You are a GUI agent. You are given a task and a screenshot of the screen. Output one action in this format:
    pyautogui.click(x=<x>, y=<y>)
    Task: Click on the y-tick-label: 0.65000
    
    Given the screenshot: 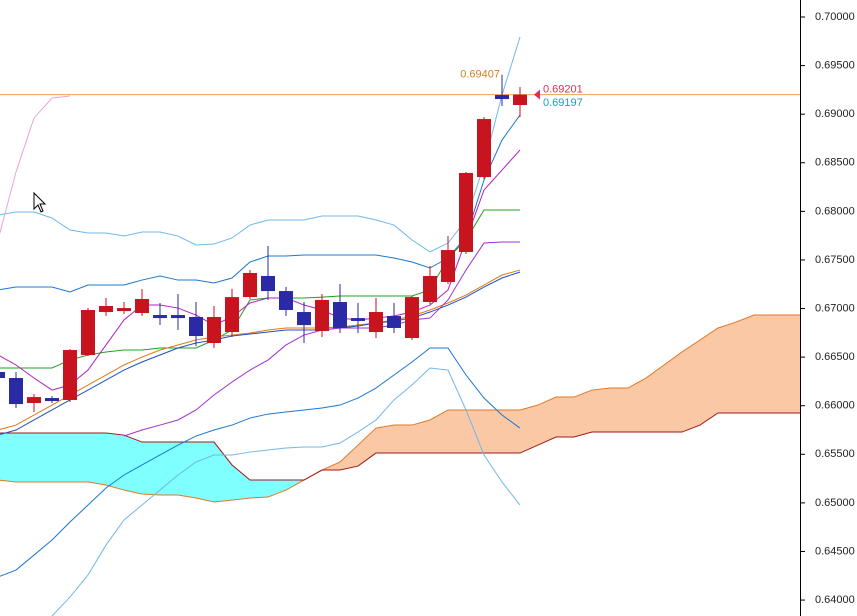 What is the action you would take?
    pyautogui.click(x=835, y=503)
    